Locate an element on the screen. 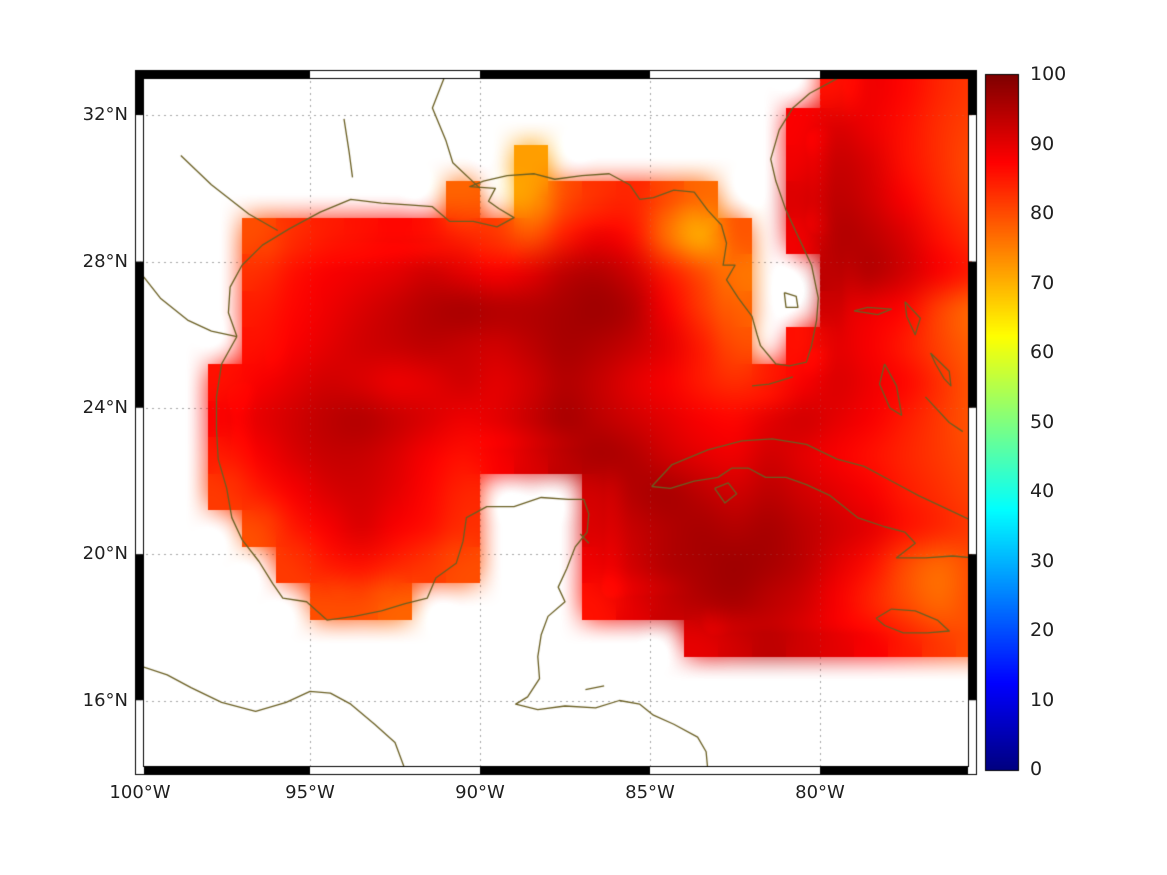  y-tick-label: 28°N is located at coordinates (105, 261).